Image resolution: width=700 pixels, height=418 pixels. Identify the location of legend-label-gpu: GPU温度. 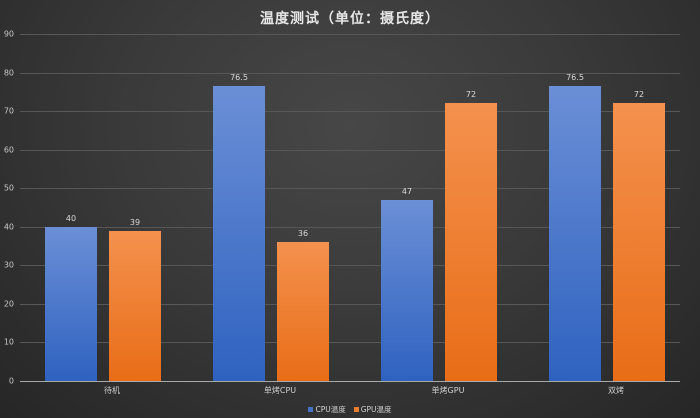
(376, 409).